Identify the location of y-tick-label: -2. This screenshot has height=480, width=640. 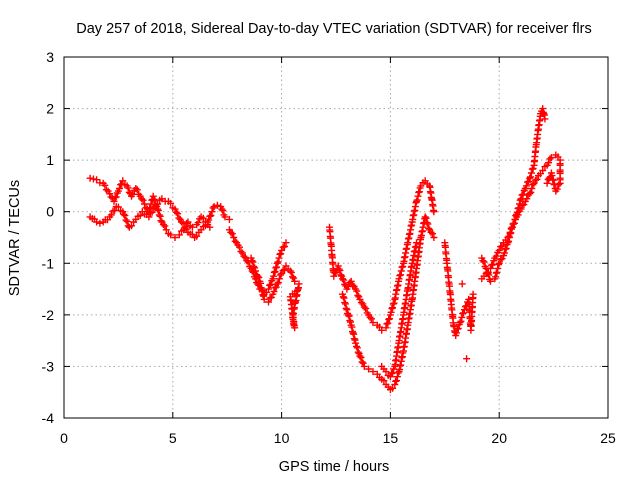
(48, 315).